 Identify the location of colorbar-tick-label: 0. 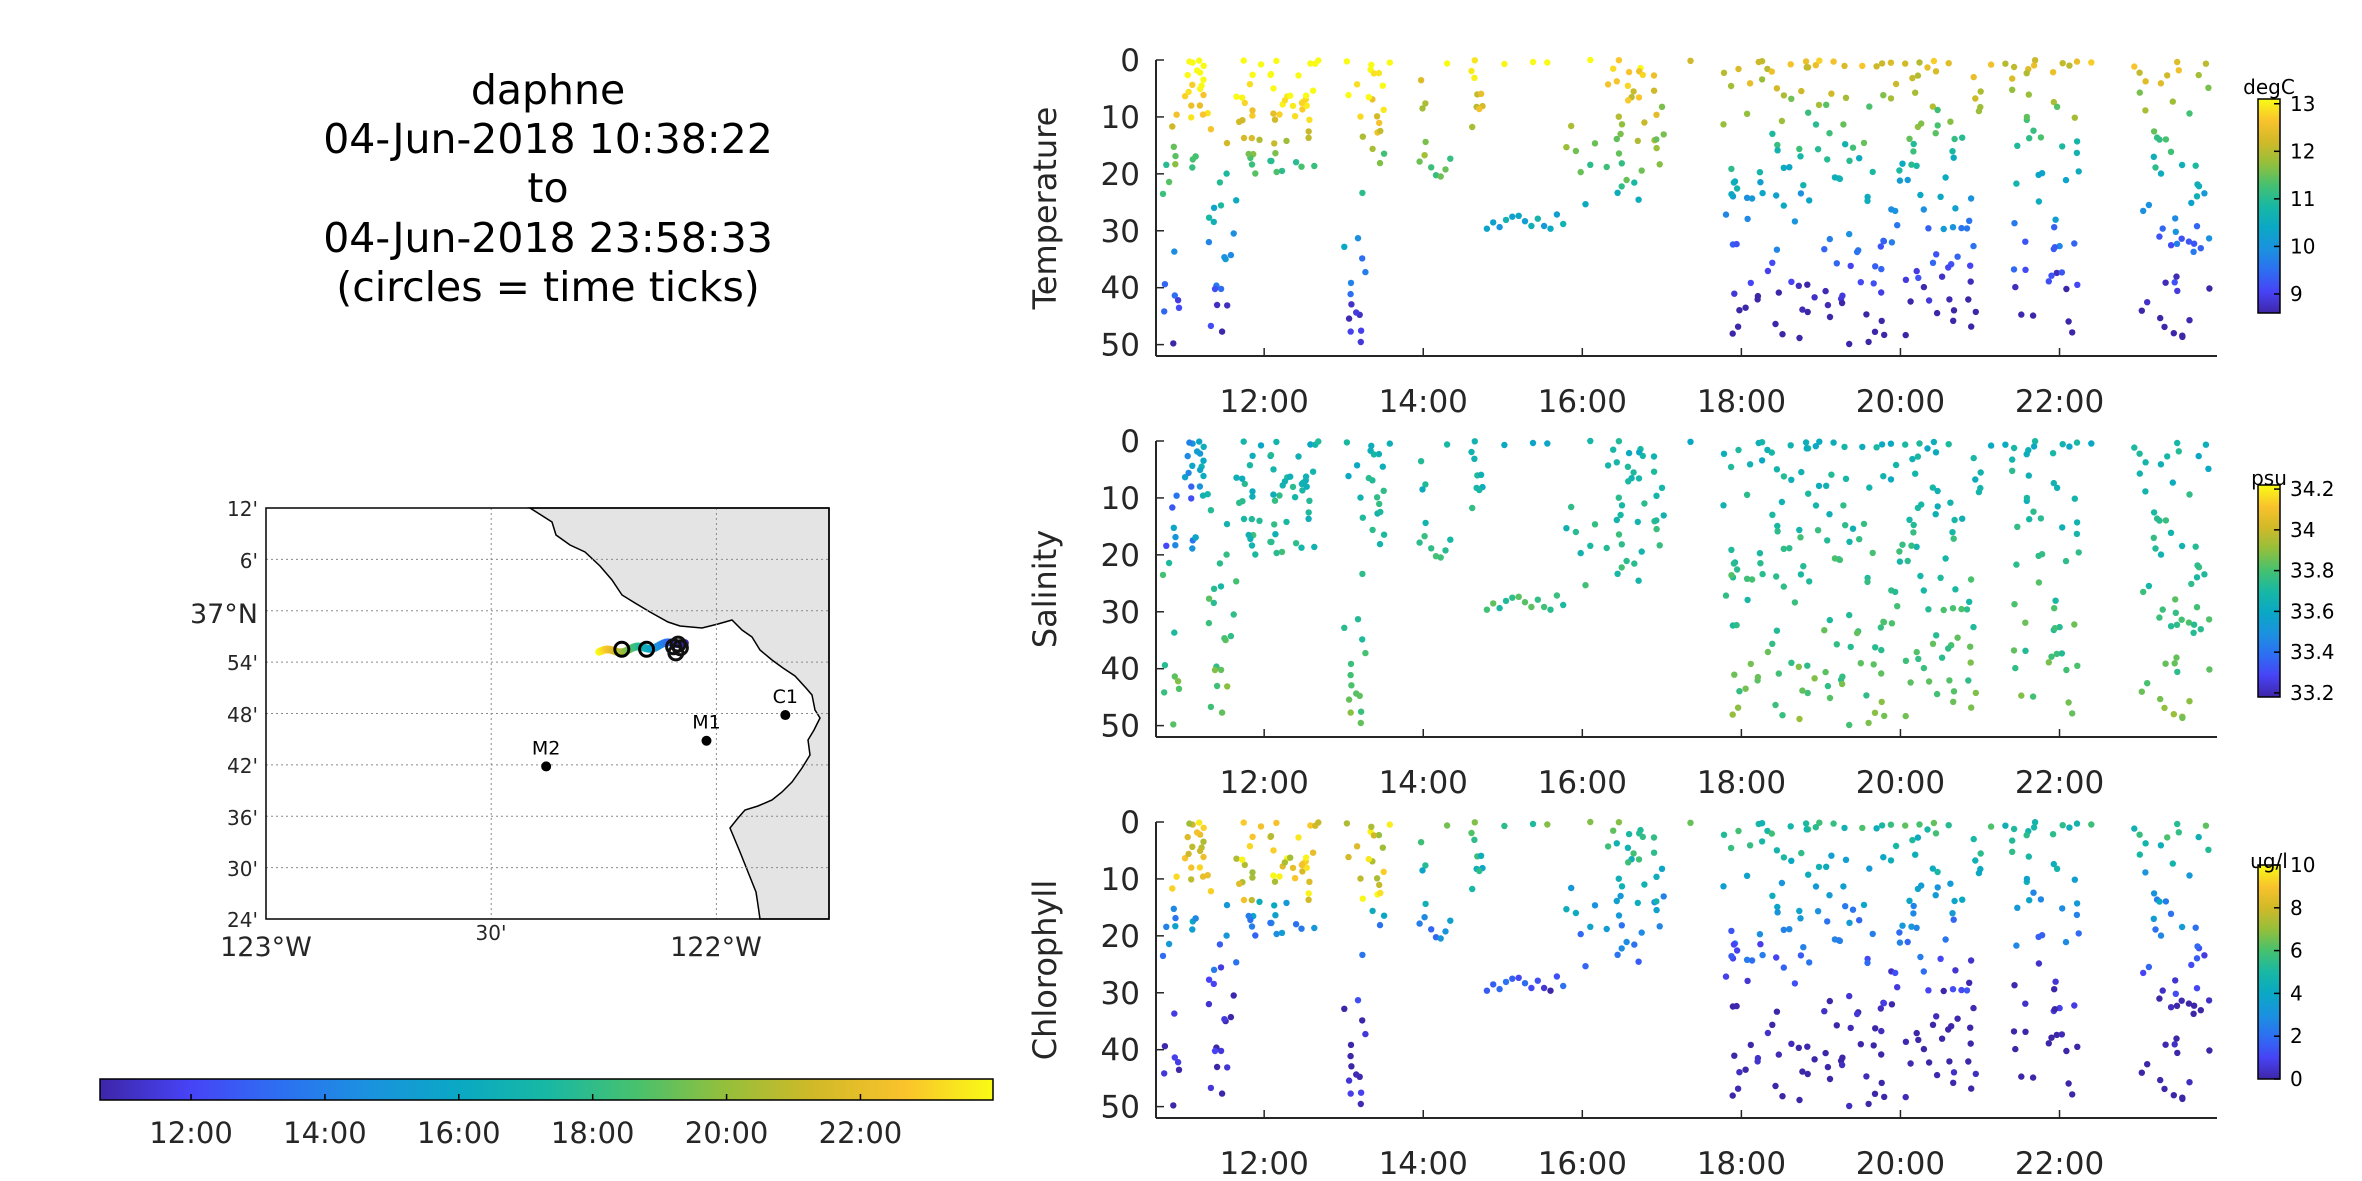
(2296, 1079).